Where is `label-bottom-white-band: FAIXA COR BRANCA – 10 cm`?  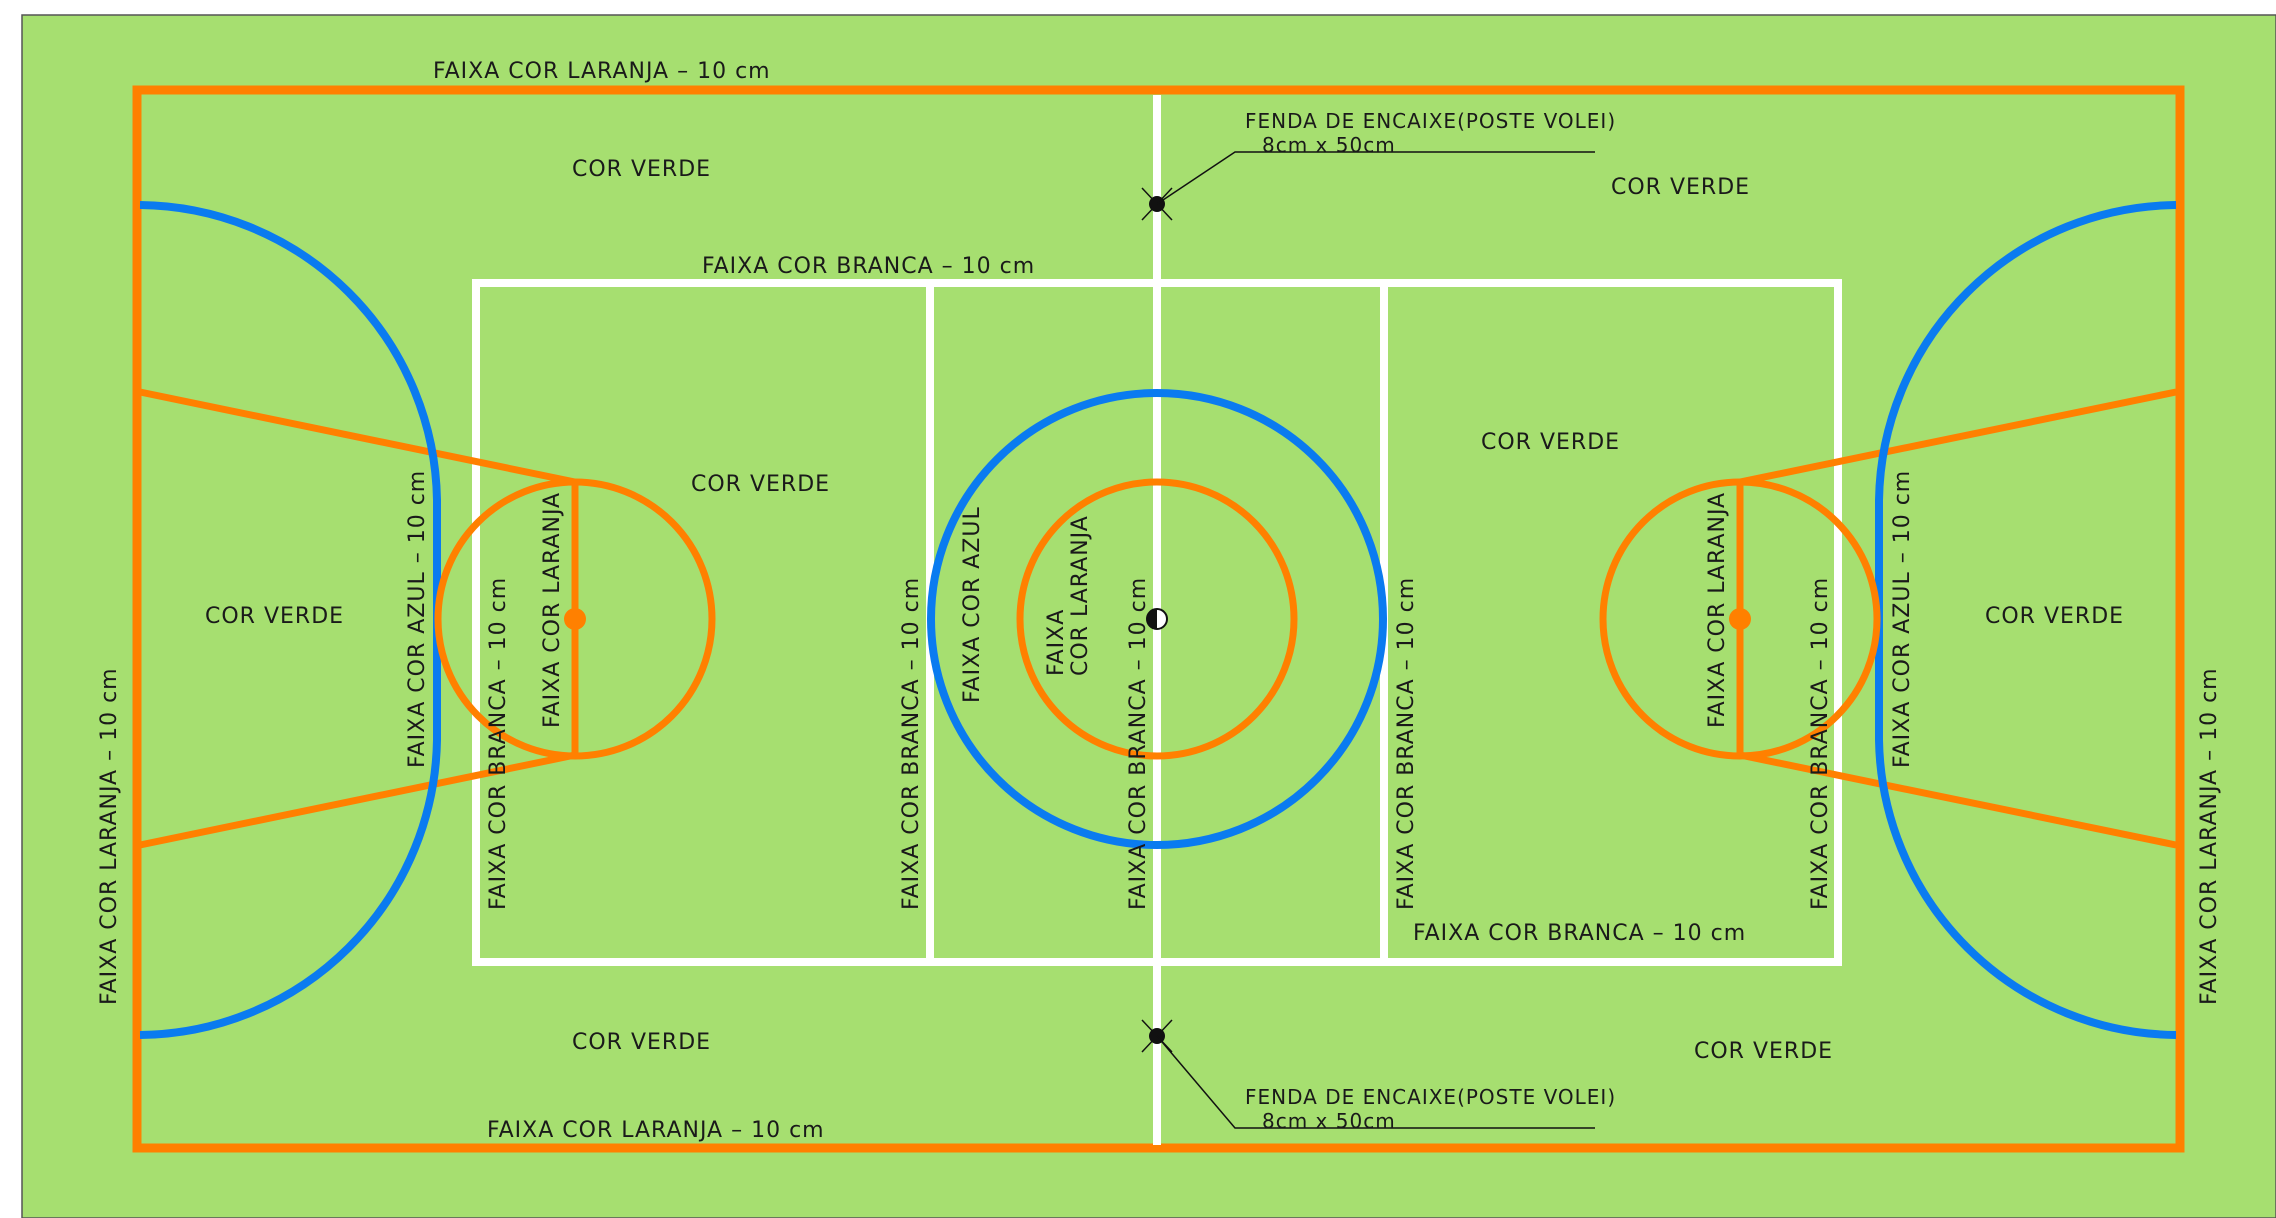 label-bottom-white-band: FAIXA COR BRANCA – 10 cm is located at coordinates (1579, 933).